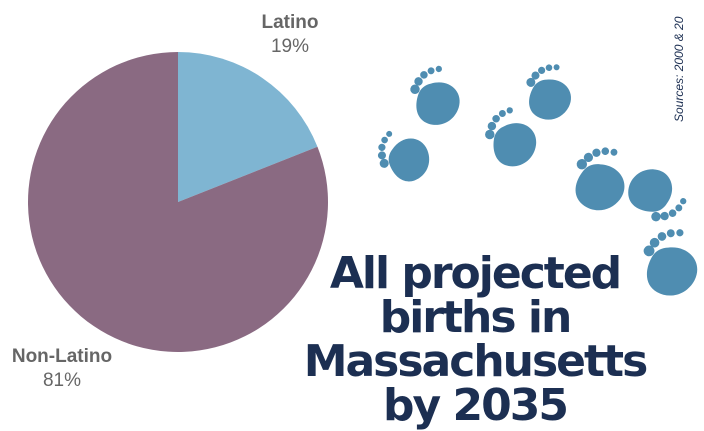 The height and width of the screenshot is (431, 704). I want to click on latino-slice-label: Latino 19%, so click(290, 36).